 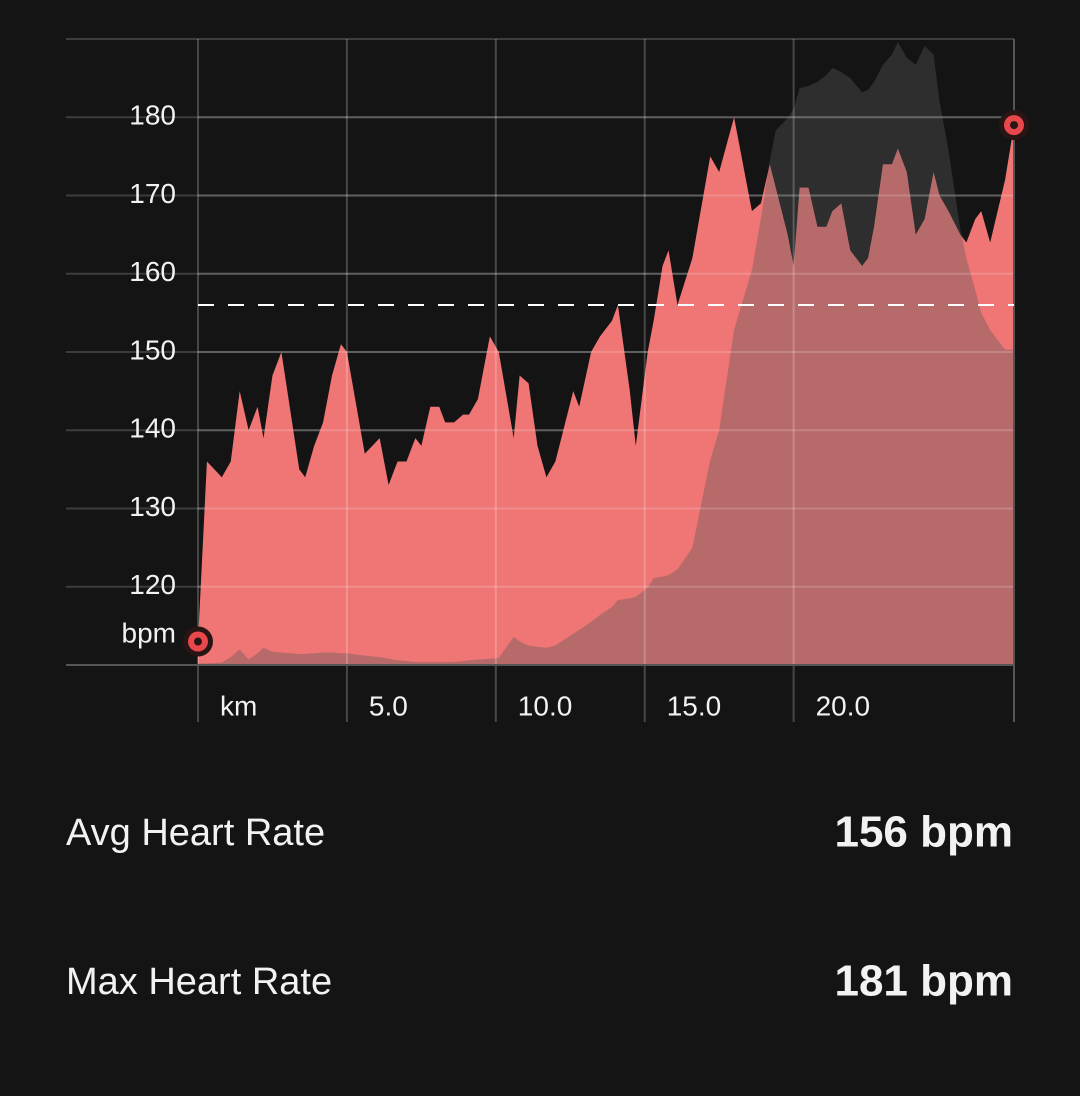 What do you see at coordinates (238, 705) in the screenshot?
I see `x-tick-label: km` at bounding box center [238, 705].